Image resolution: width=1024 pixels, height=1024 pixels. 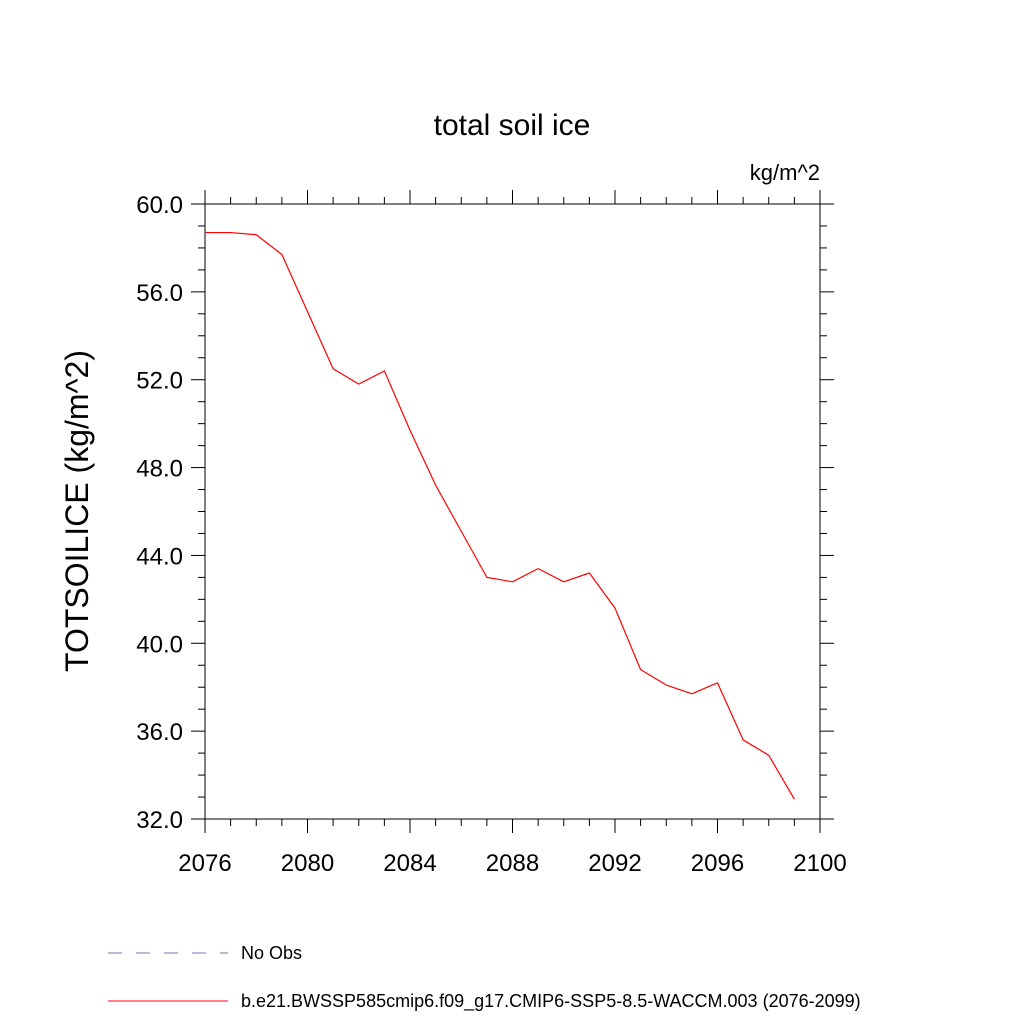 I want to click on y-tick-label: 32.0, so click(x=159, y=820).